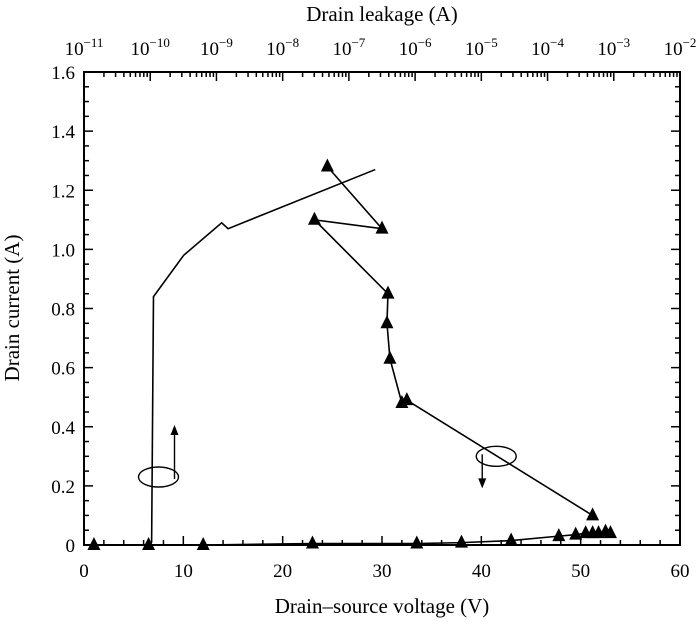  Describe the element at coordinates (63, 310) in the screenshot. I see `y-tick-label: 0.8` at that location.